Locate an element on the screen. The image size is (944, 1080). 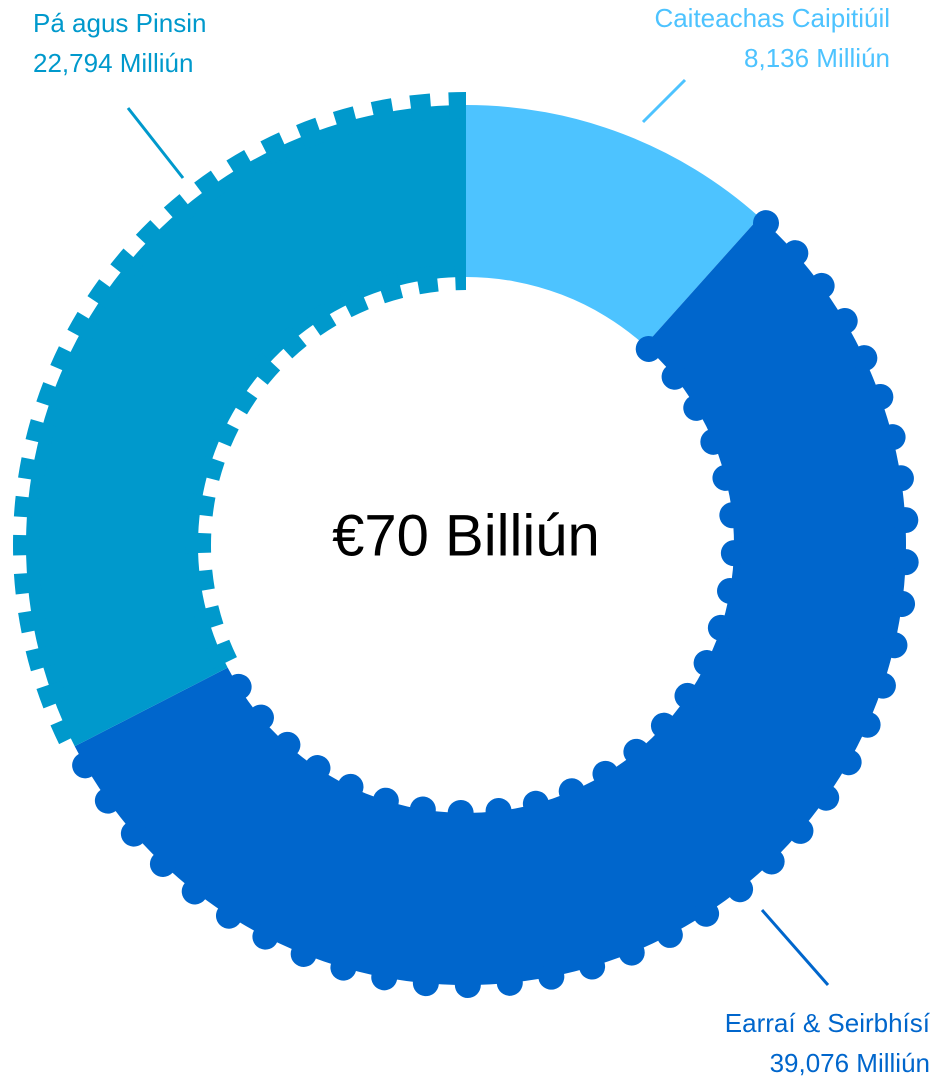
category-label: Pá agus Pinsin is located at coordinates (119, 23).